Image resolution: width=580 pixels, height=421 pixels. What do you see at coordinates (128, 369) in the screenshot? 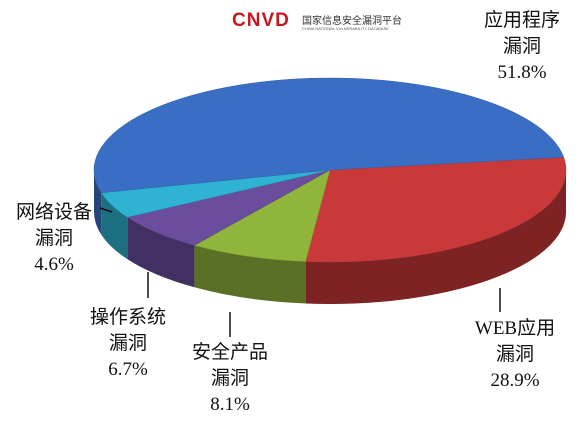
I see `value-label: 6.7%` at bounding box center [128, 369].